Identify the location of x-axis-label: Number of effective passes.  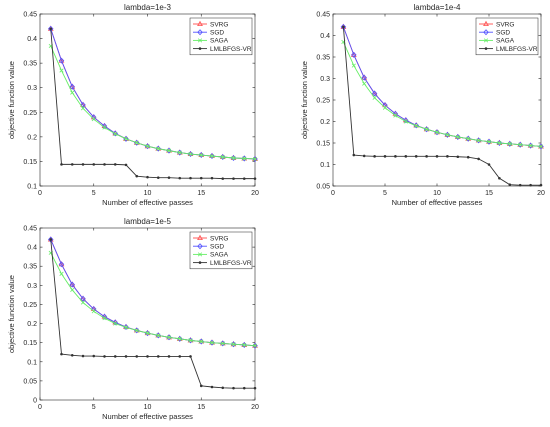
(147, 416).